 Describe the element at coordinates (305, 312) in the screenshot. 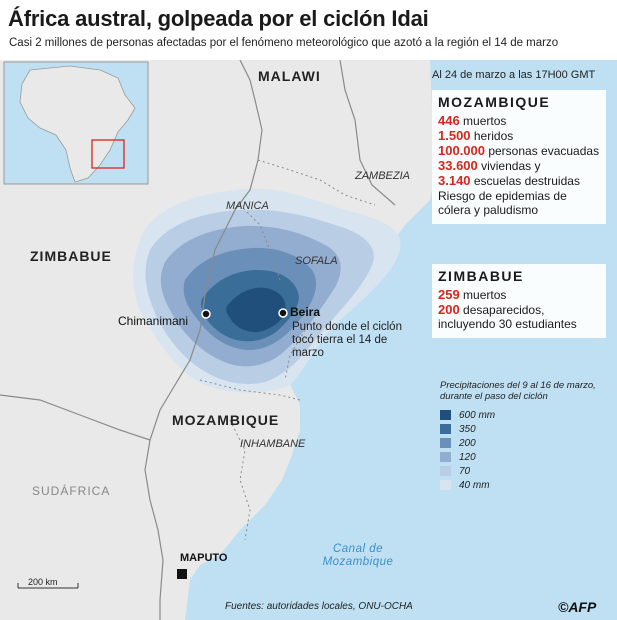

I see `city-label-beira: Beira` at that location.